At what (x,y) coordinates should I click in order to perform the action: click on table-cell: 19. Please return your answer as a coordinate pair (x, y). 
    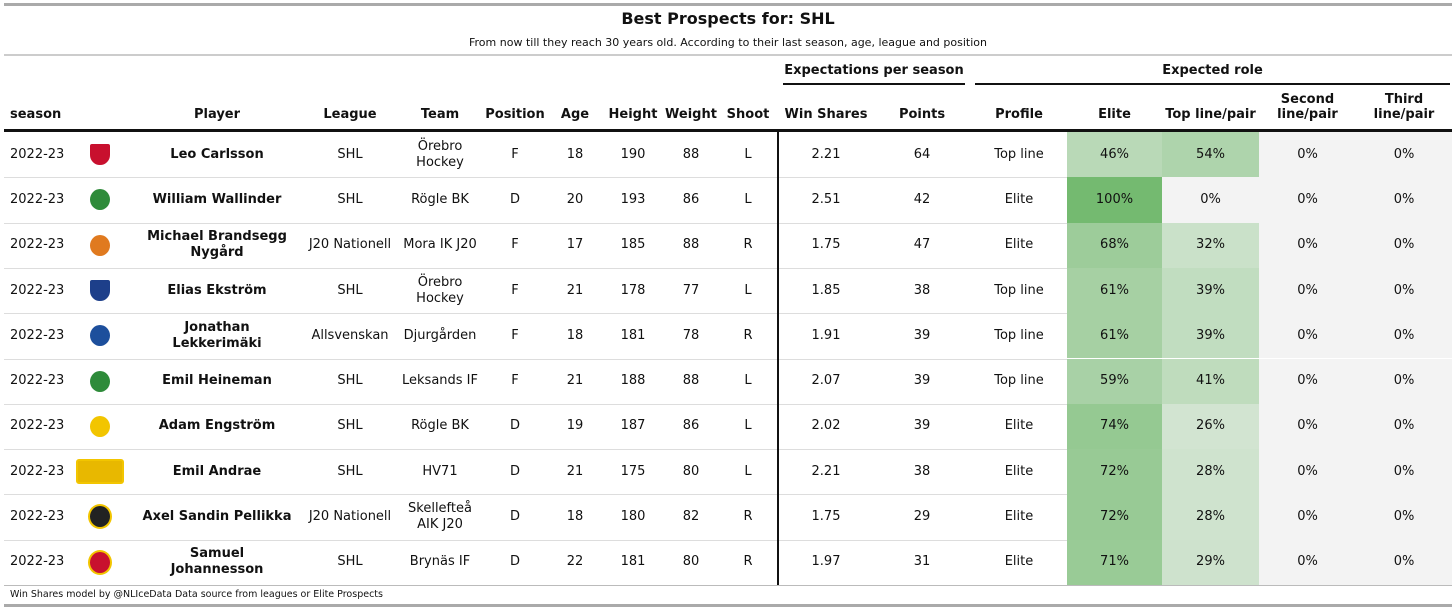
    Looking at the image, I should click on (575, 426).